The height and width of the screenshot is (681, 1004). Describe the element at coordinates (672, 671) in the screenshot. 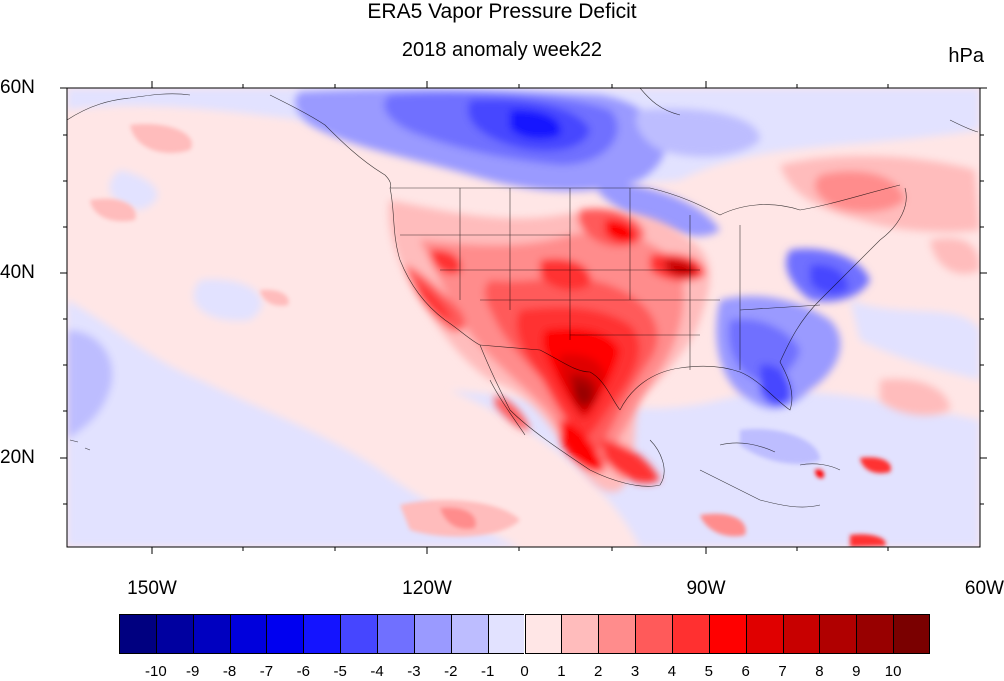

I see `colorbar-label: 4` at that location.